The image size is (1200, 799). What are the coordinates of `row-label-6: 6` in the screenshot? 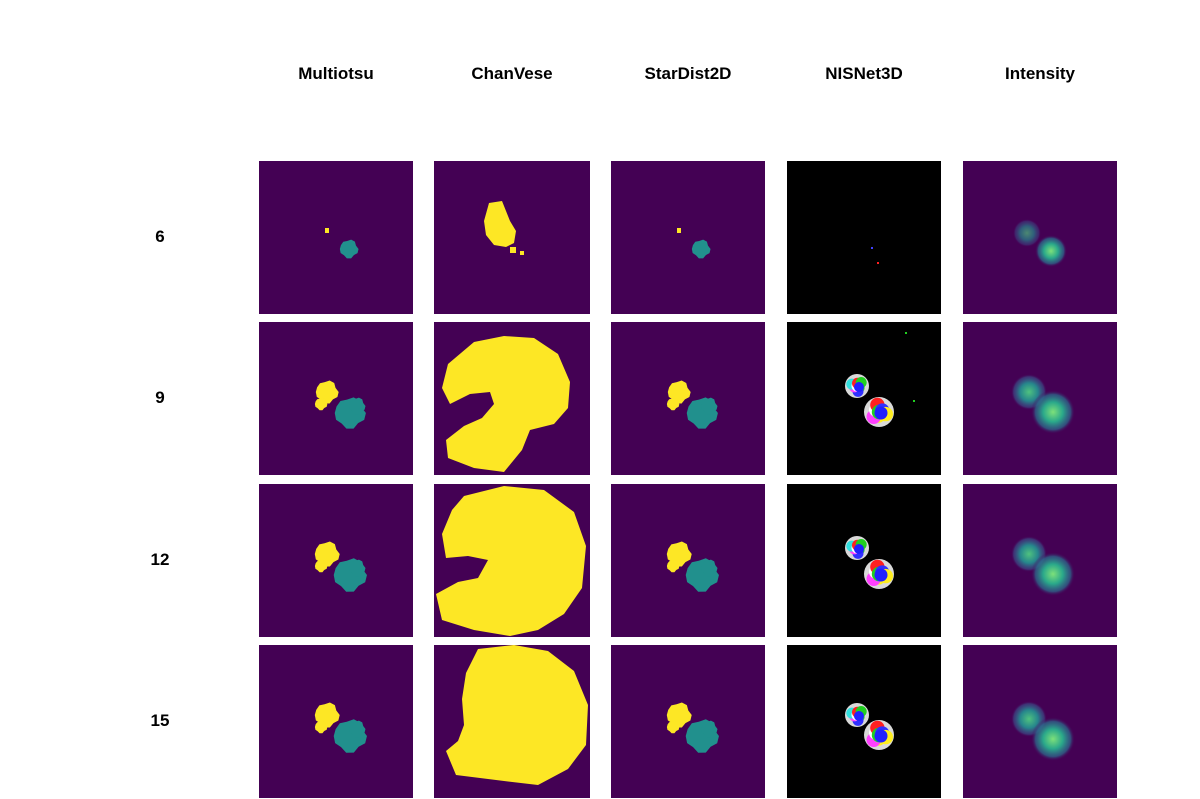 It's located at (160, 236).